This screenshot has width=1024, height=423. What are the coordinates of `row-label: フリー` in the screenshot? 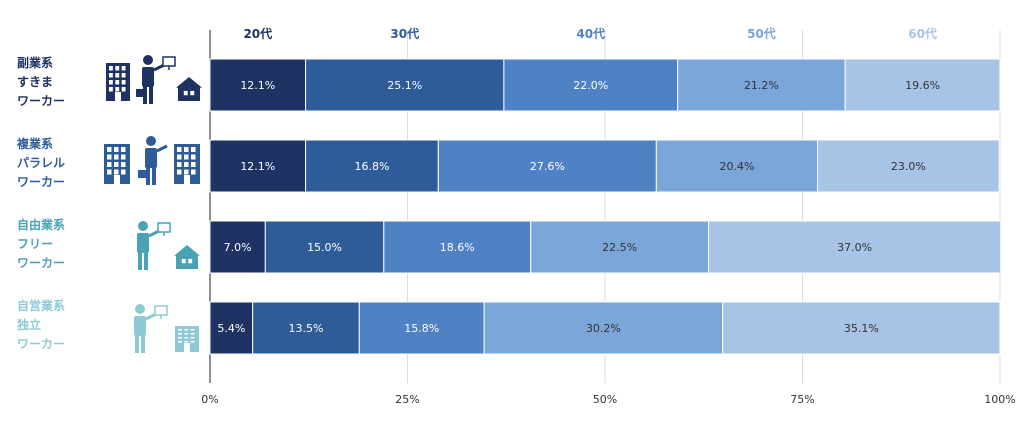 It's located at (35, 244).